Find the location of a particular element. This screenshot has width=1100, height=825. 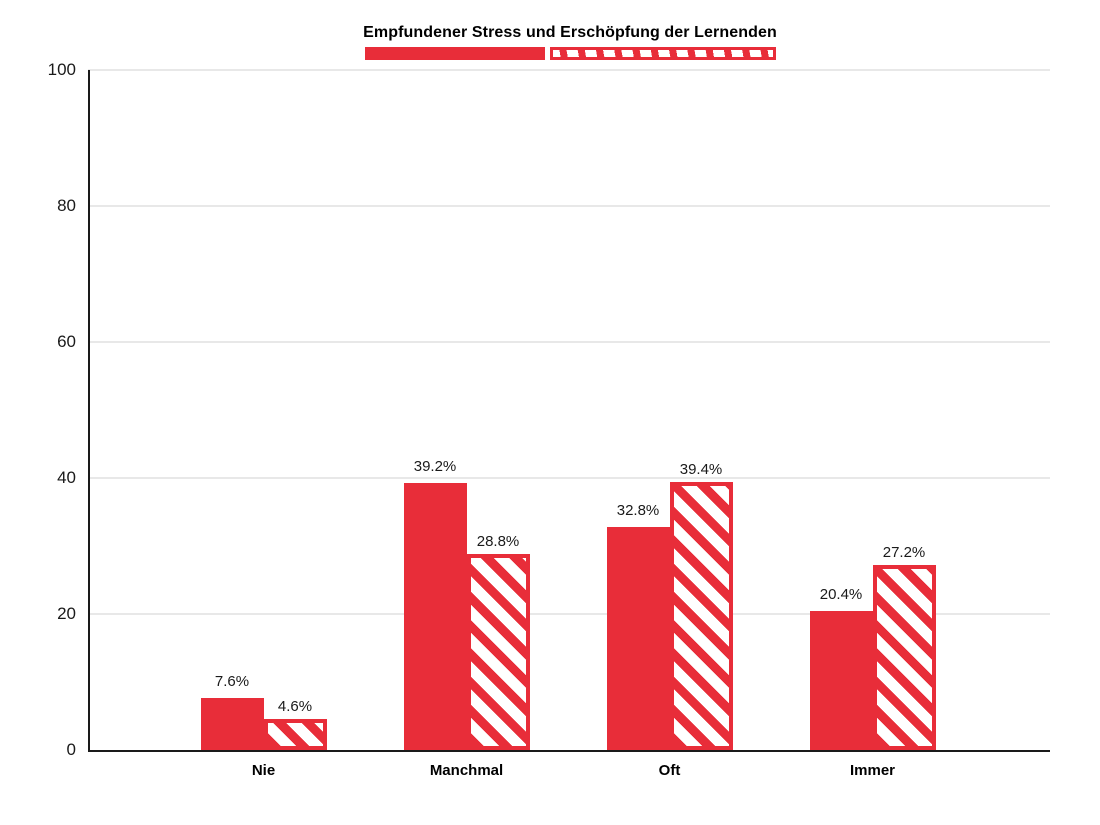

y-axis-line is located at coordinates (89, 411).